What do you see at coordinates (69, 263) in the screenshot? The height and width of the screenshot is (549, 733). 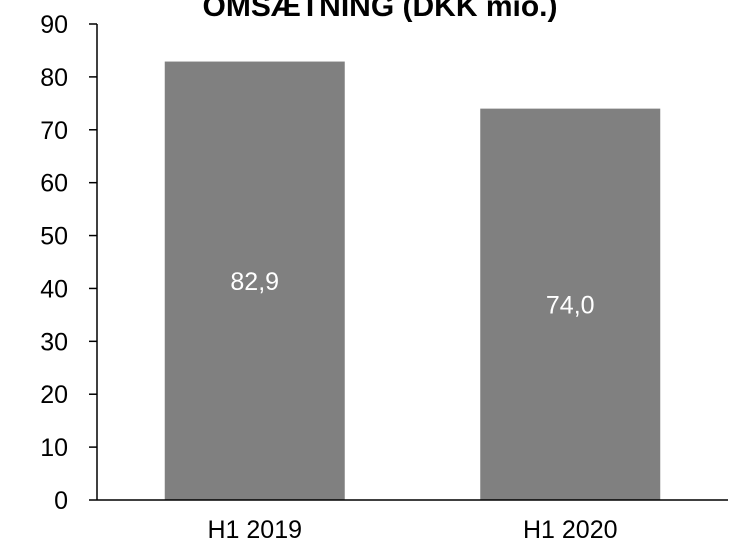 I see `y-axis: 0 10 20 30 40 50 60 70 80 90` at bounding box center [69, 263].